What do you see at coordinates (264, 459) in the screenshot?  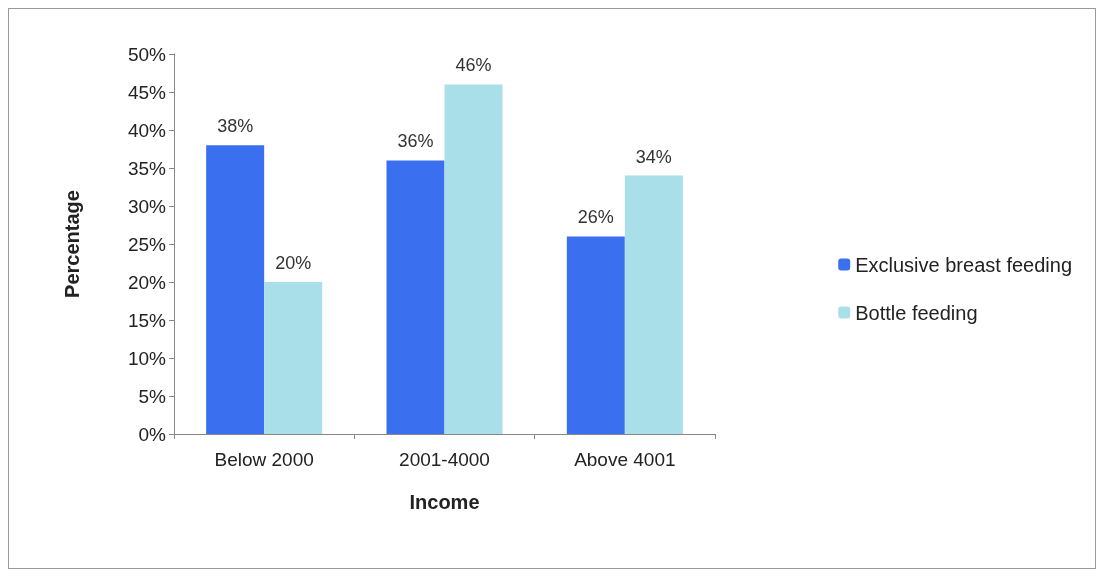 I see `x-tick-label: Below 2000` at bounding box center [264, 459].